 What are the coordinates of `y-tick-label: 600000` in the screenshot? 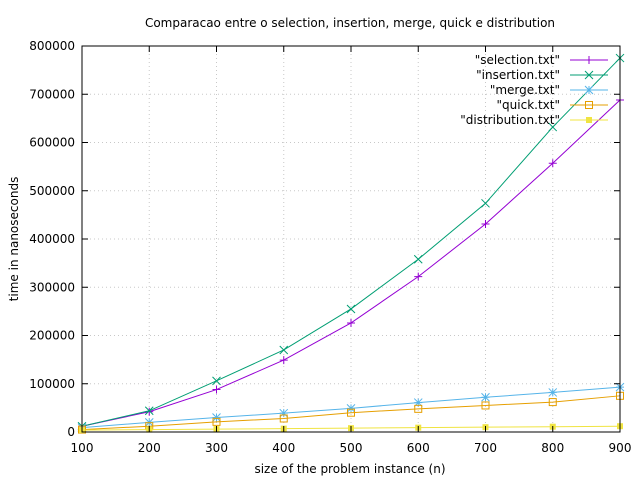 It's located at (52, 143).